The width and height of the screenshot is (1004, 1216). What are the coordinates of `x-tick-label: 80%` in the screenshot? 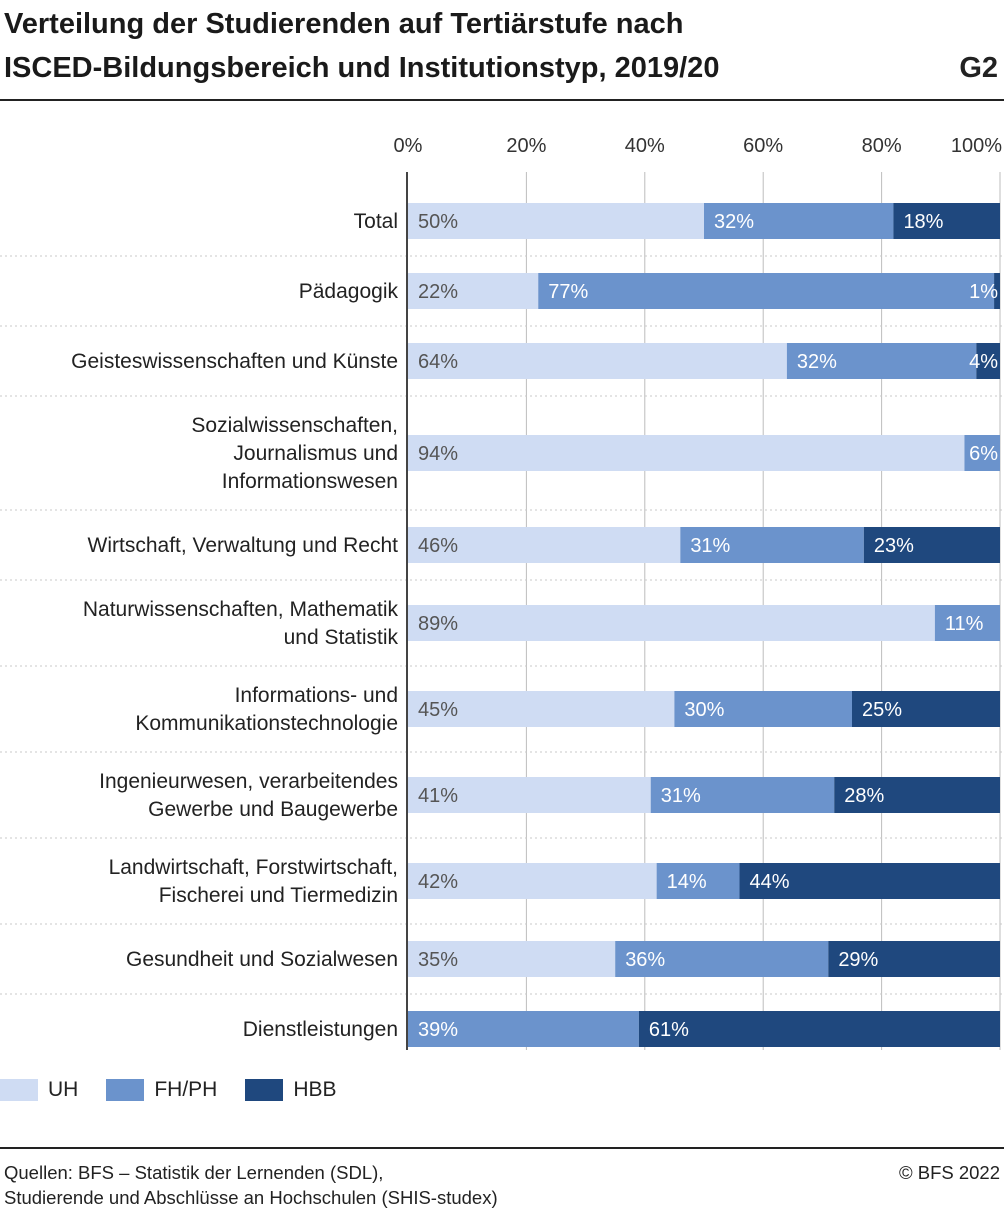 It's located at (882, 146).